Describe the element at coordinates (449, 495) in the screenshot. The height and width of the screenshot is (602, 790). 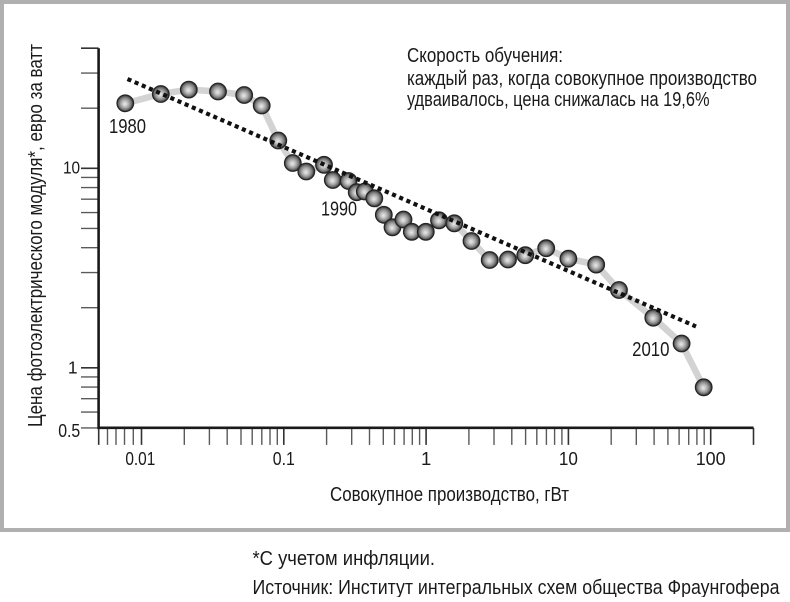
I see `svg-text: Совокупное производство, гВт` at that location.